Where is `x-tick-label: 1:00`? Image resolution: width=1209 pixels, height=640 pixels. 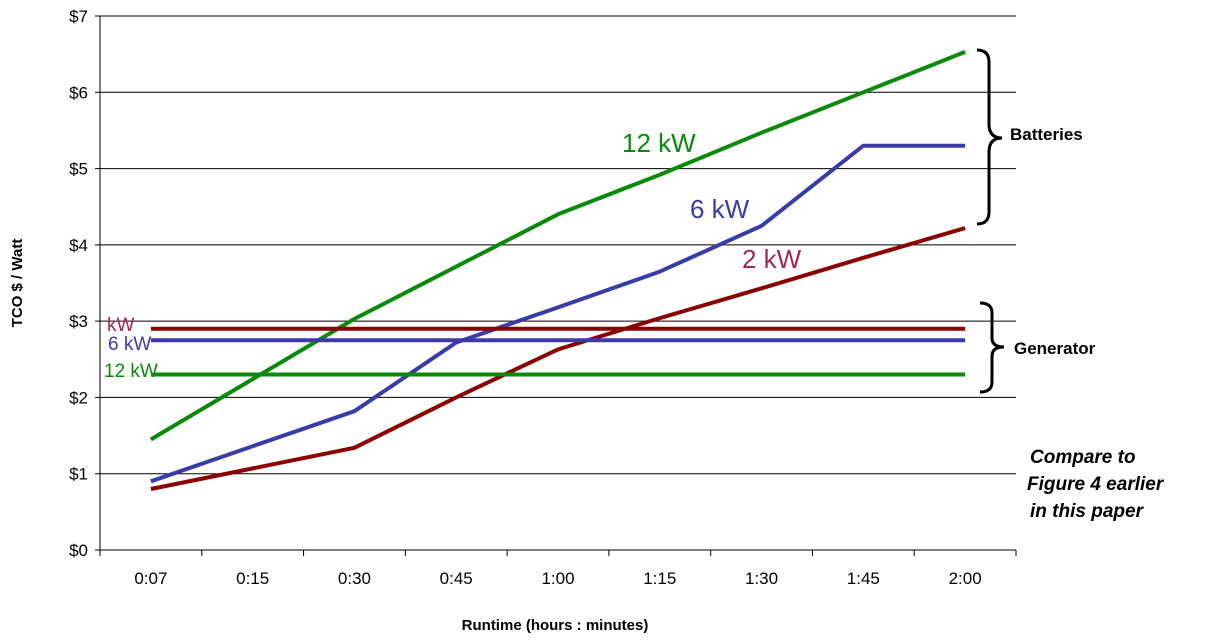 x-tick-label: 1:00 is located at coordinates (557, 578).